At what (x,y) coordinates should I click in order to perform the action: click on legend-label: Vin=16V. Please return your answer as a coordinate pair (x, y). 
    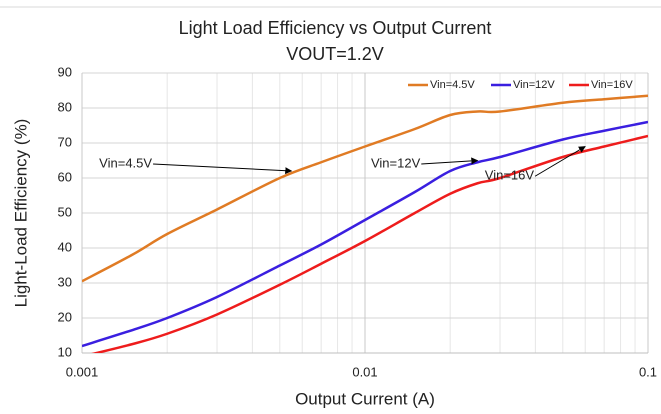
    Looking at the image, I should click on (612, 85).